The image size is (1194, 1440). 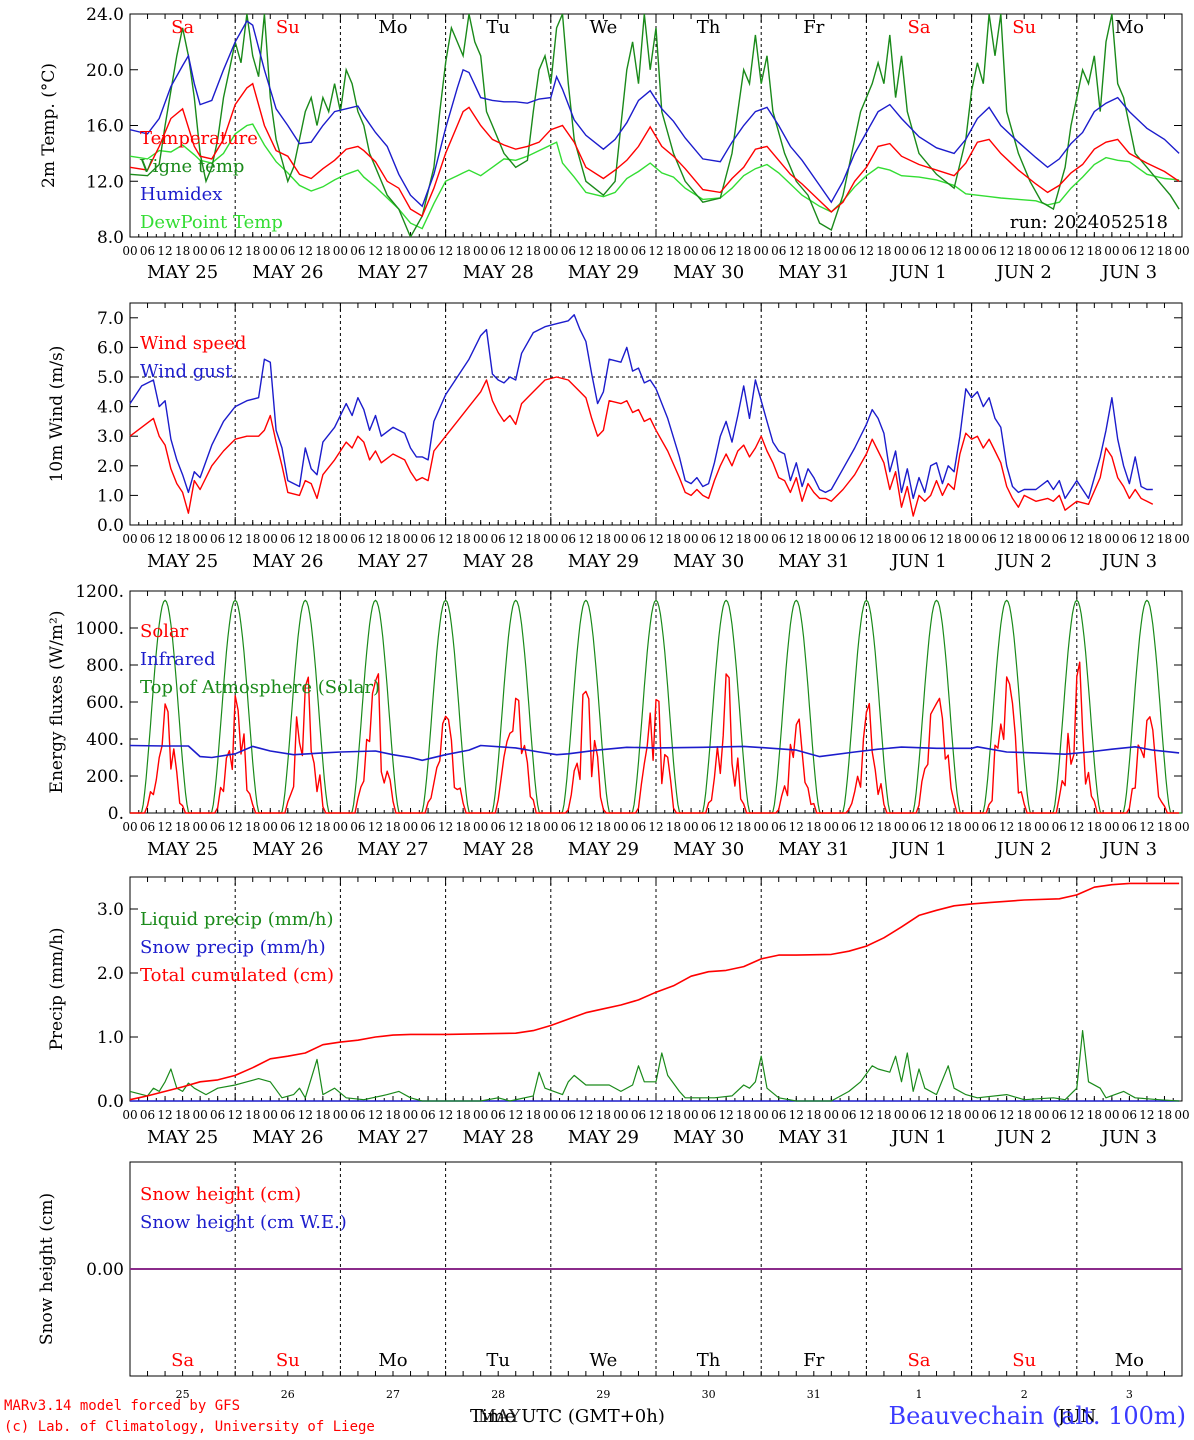 I want to click on y-tick-label: 4.0, so click(x=110, y=408).